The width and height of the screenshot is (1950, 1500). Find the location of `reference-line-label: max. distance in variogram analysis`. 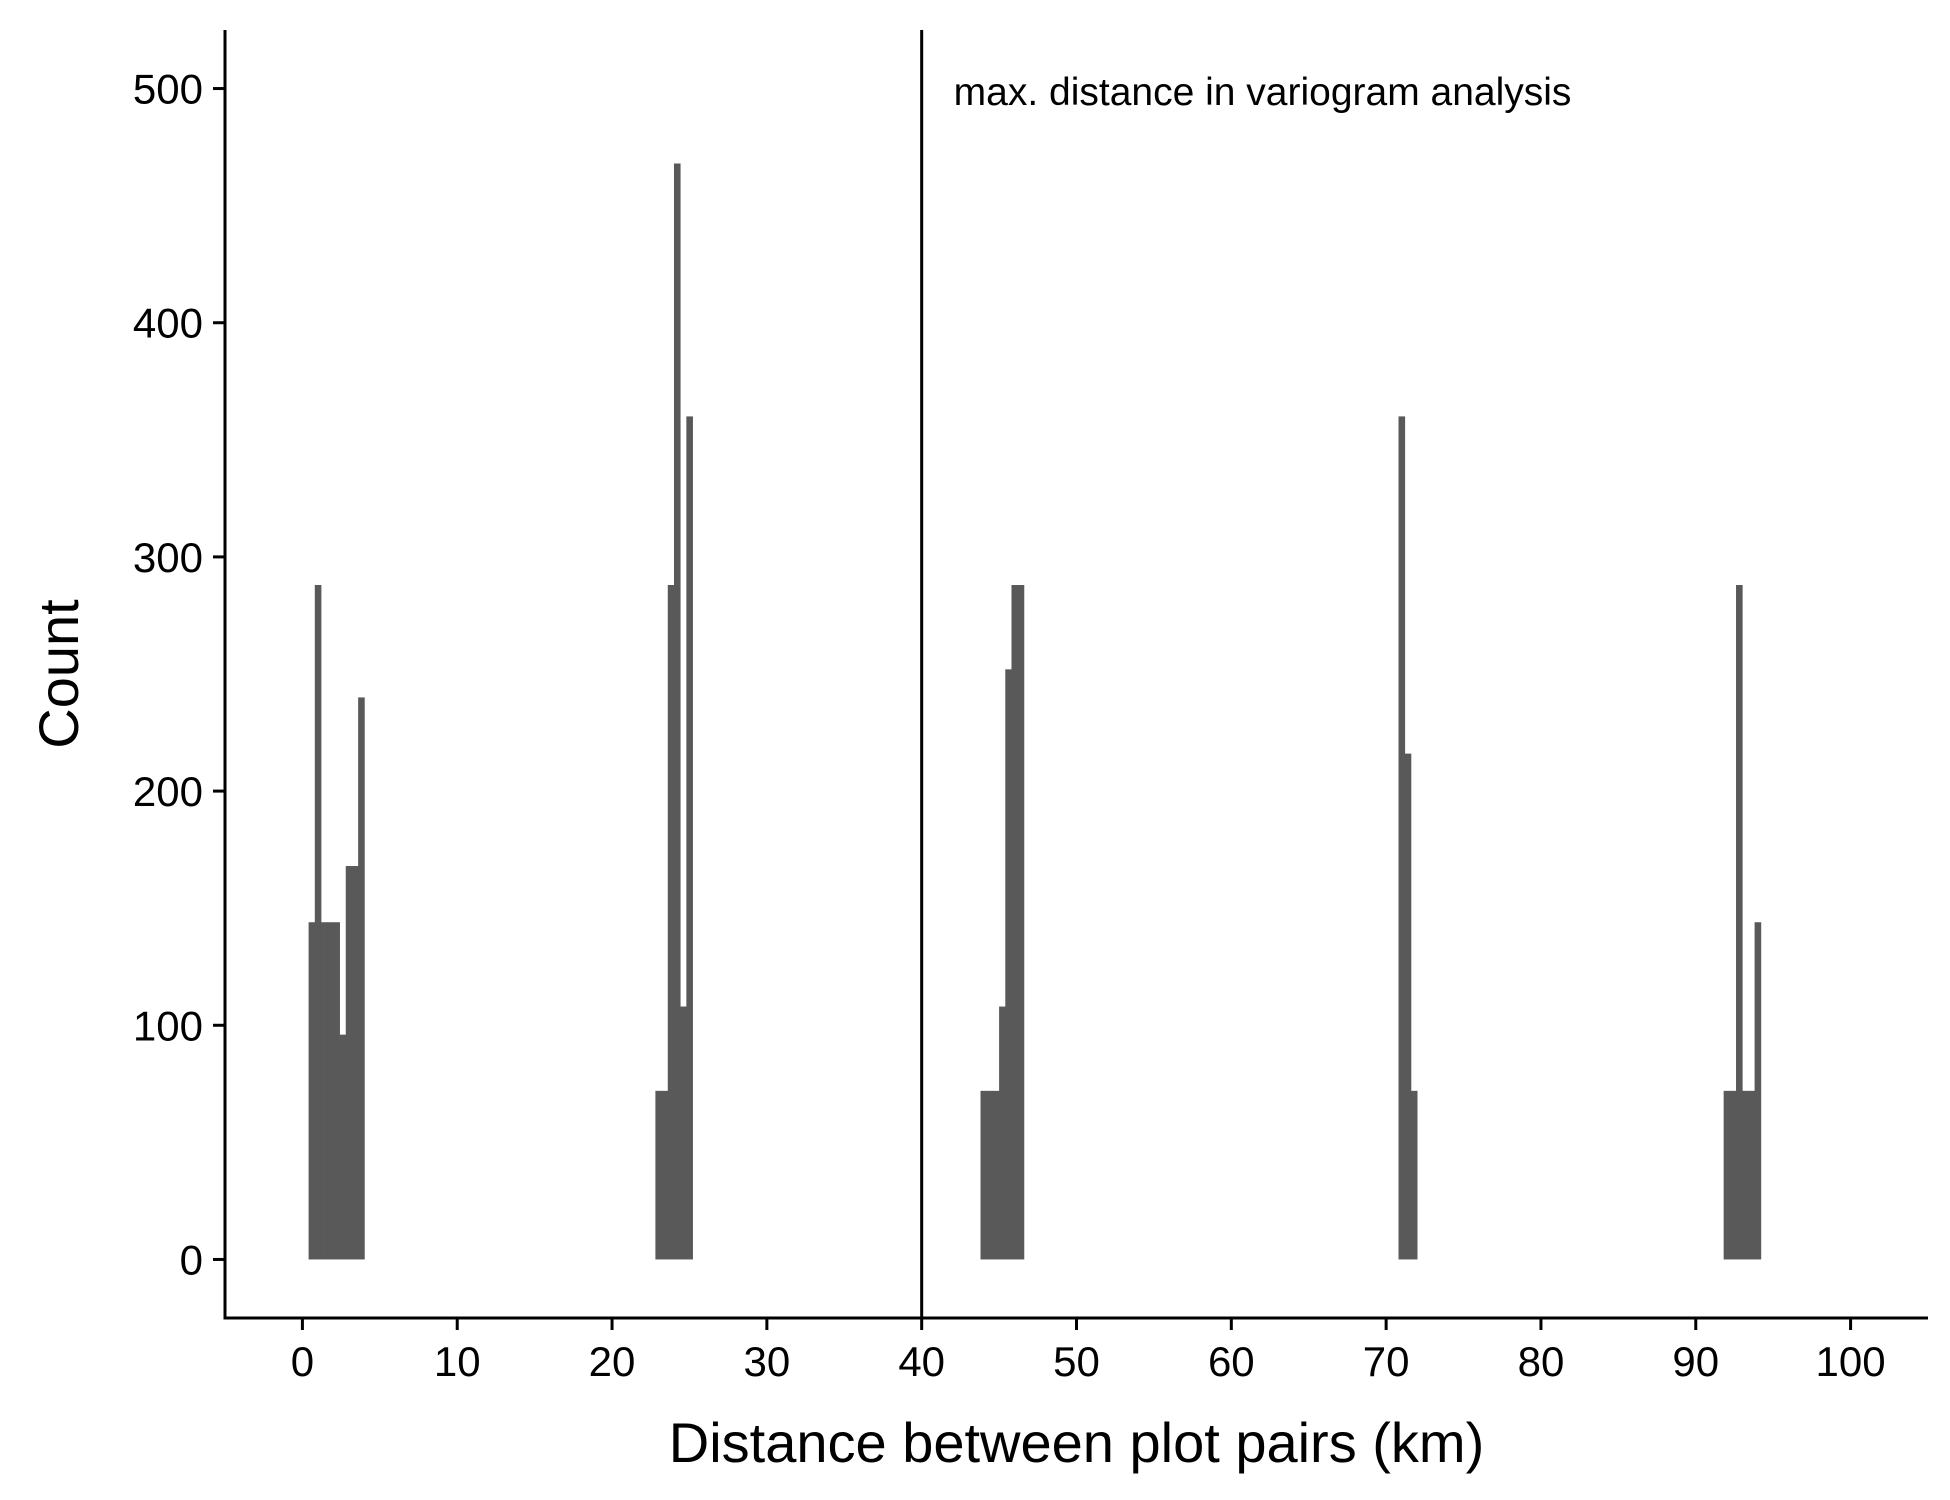

reference-line-label: max. distance in variogram analysis is located at coordinates (1263, 92).